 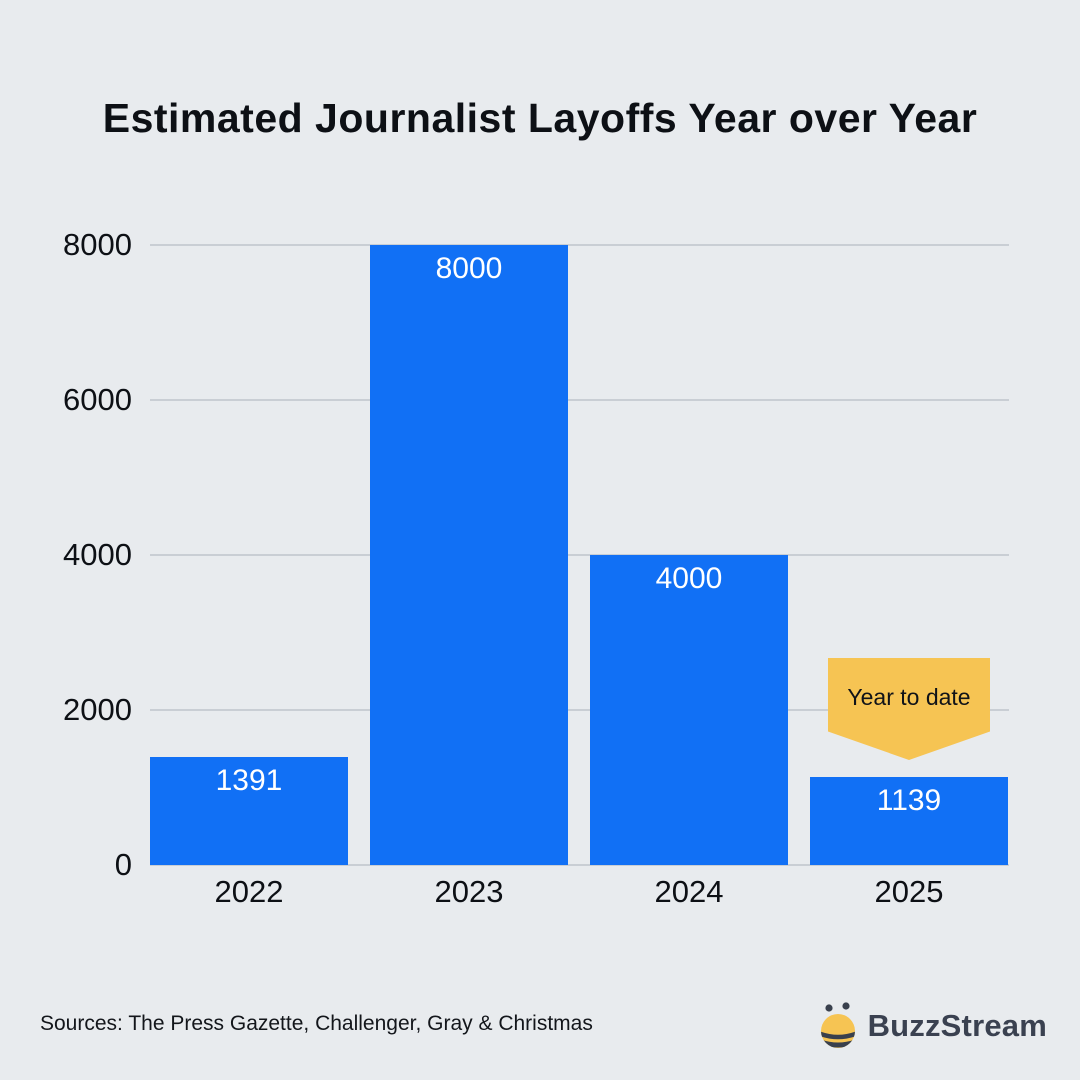 I want to click on y-axis-tick: 8000, so click(x=97, y=244).